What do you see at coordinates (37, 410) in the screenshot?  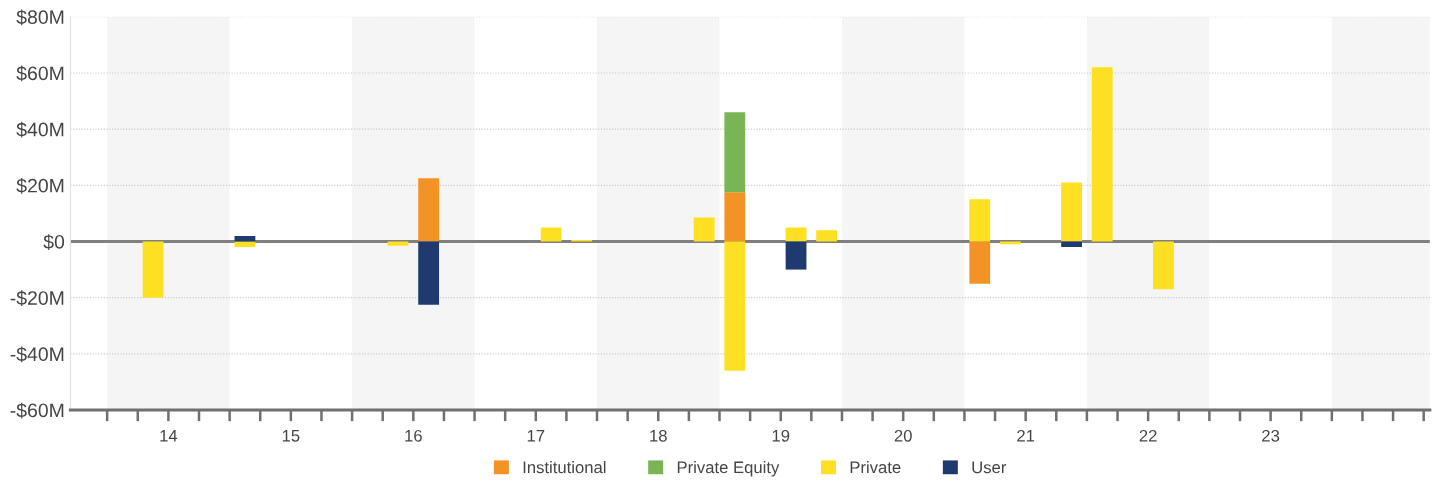 I see `y-tick-label: -$60M` at bounding box center [37, 410].